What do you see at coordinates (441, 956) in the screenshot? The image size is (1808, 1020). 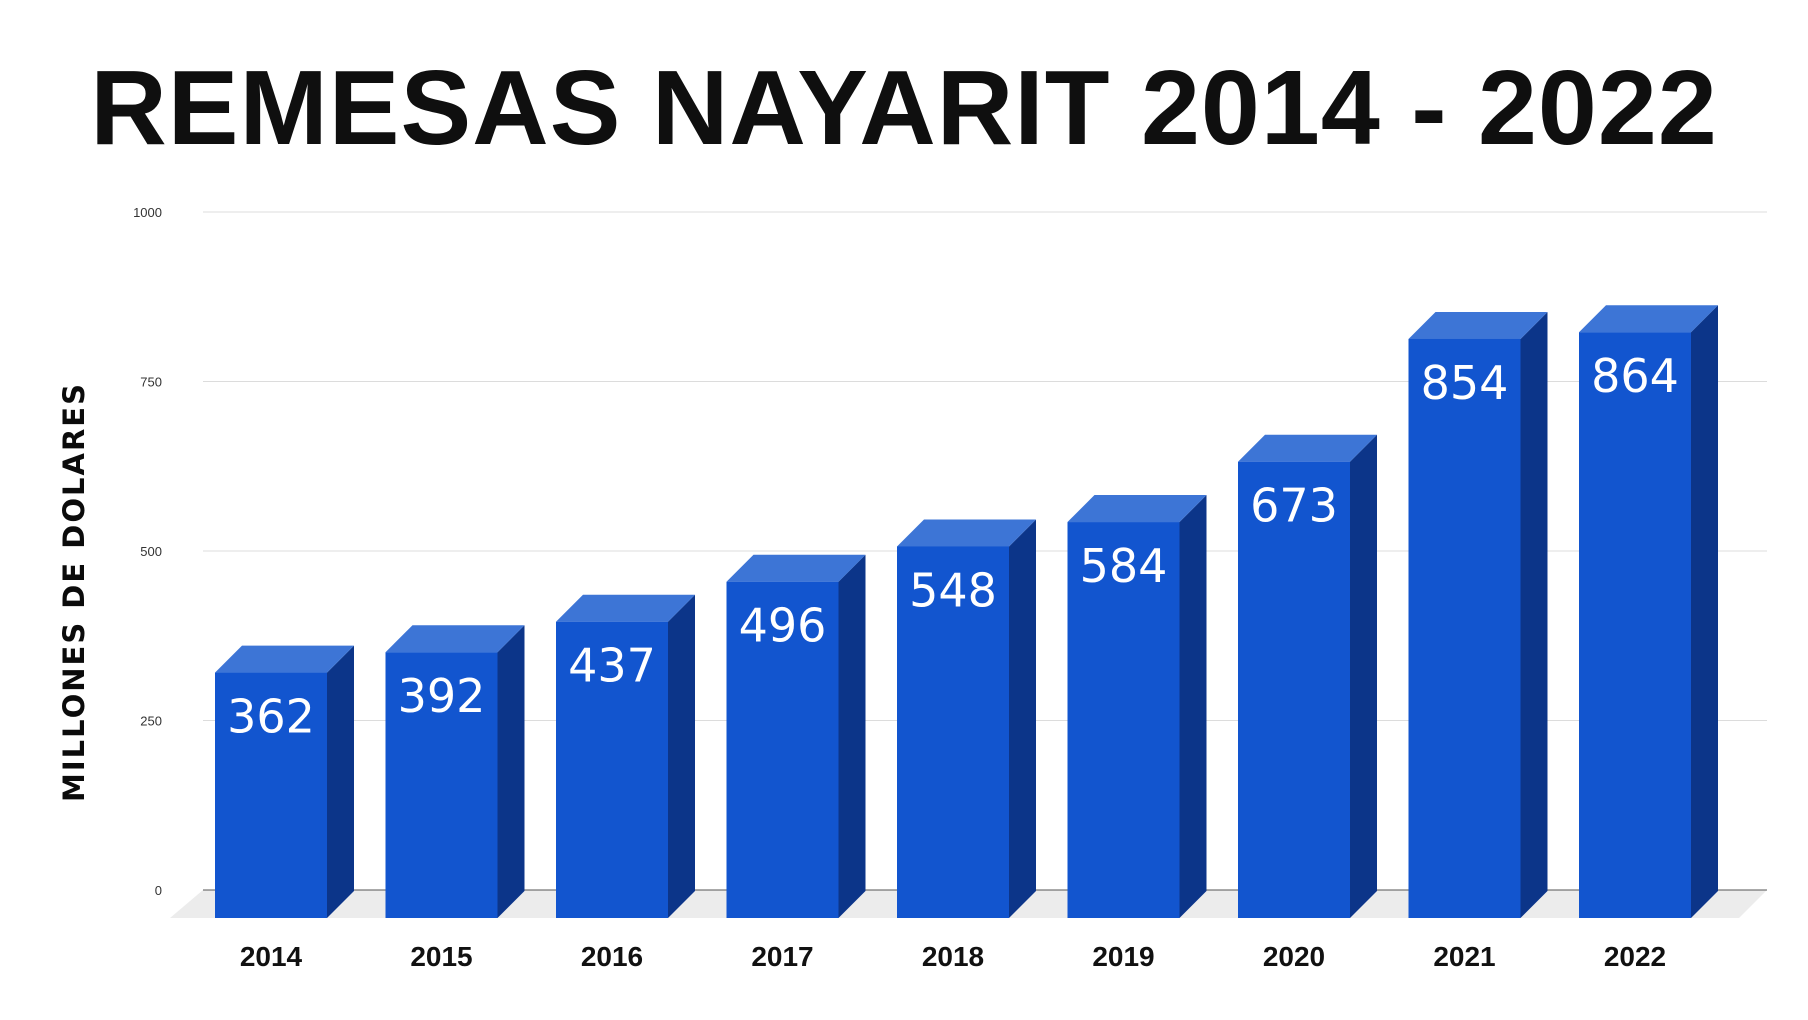 I see `x-tick-label-2015: 2015` at bounding box center [441, 956].